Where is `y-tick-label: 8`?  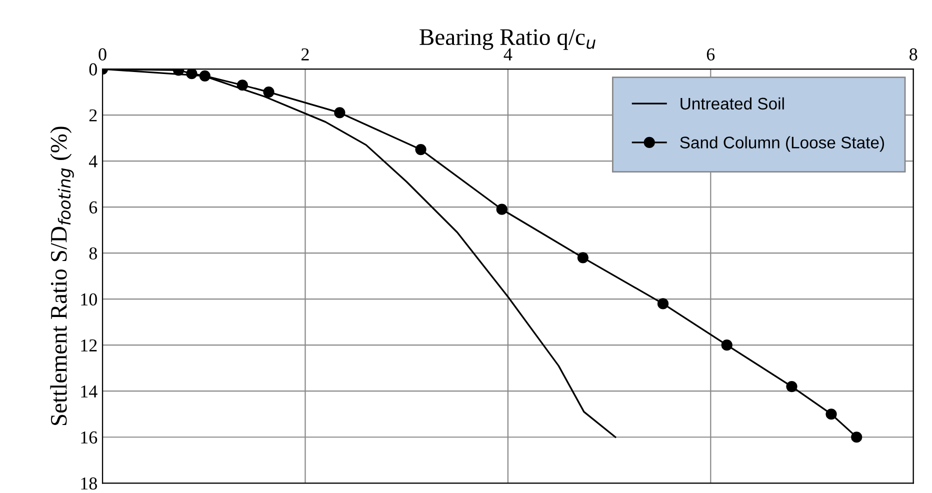 y-tick-label: 8 is located at coordinates (93, 253).